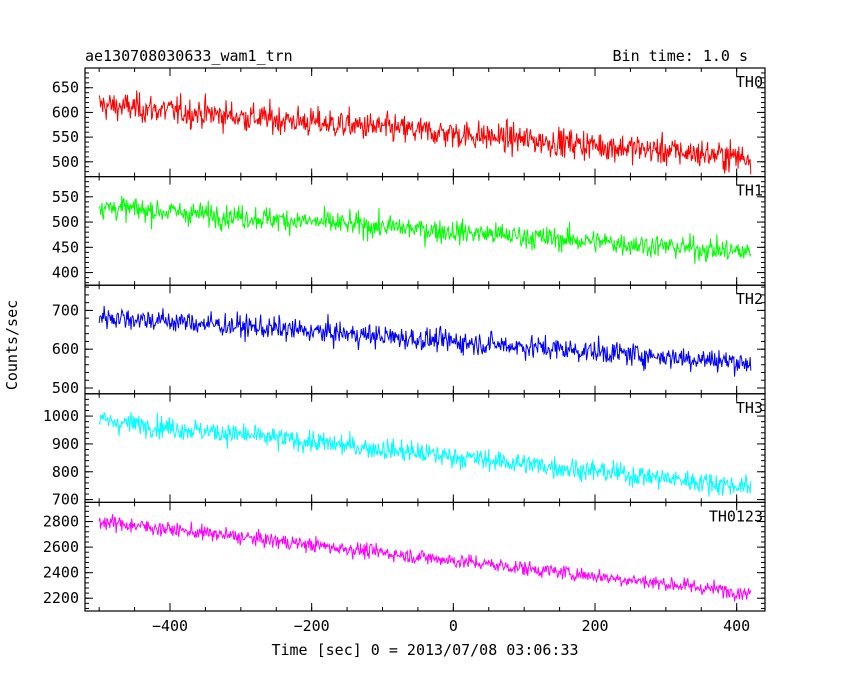 The height and width of the screenshot is (680, 850). I want to click on x-tick-label: 0, so click(453, 626).